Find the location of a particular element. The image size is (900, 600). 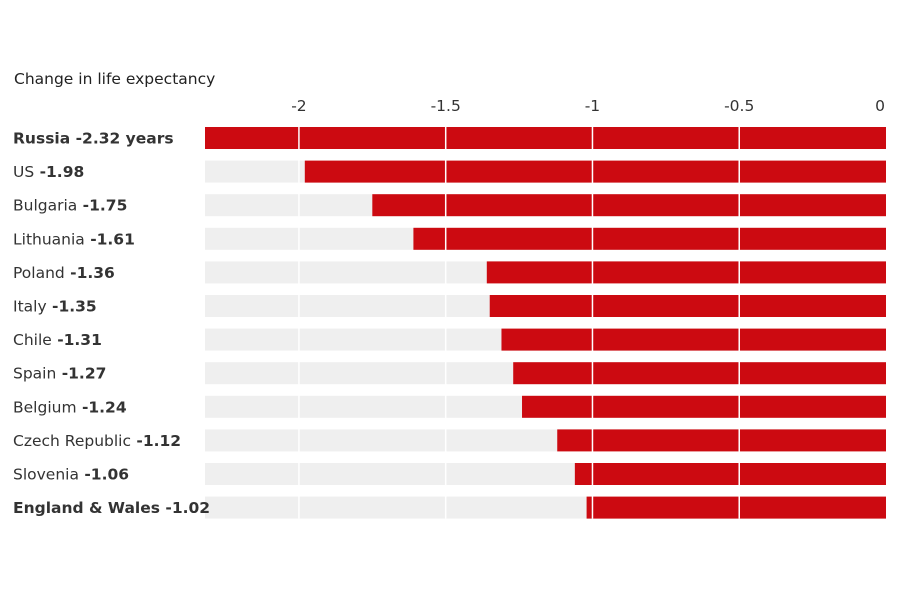

value-label: -2.32 years is located at coordinates (121, 139).